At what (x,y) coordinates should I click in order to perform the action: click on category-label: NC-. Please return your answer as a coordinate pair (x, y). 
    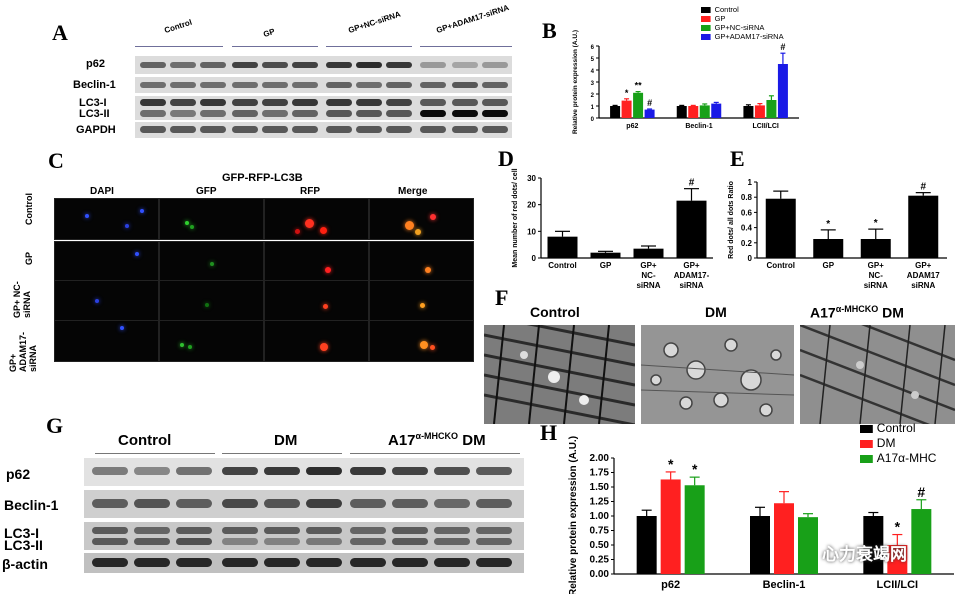
    Looking at the image, I should click on (876, 275).